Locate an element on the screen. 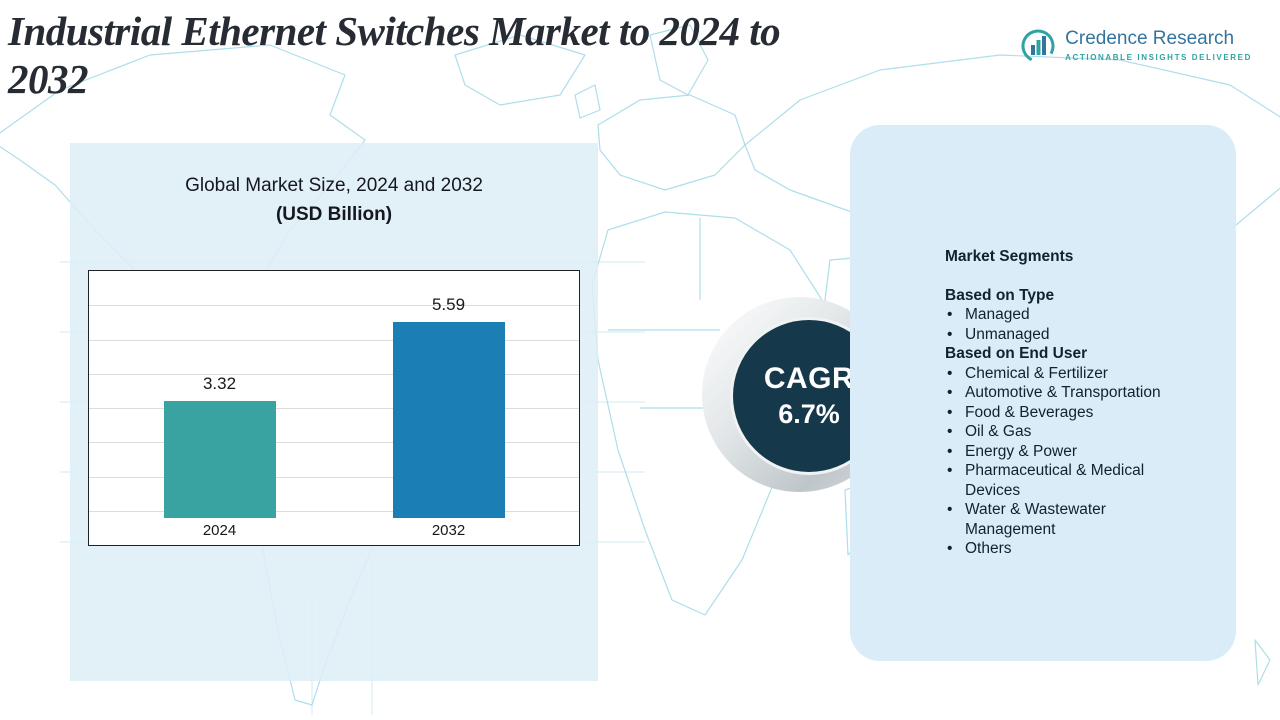 This screenshot has height=720, width=1280. segment-item: • Oil & Gas is located at coordinates (1068, 432).